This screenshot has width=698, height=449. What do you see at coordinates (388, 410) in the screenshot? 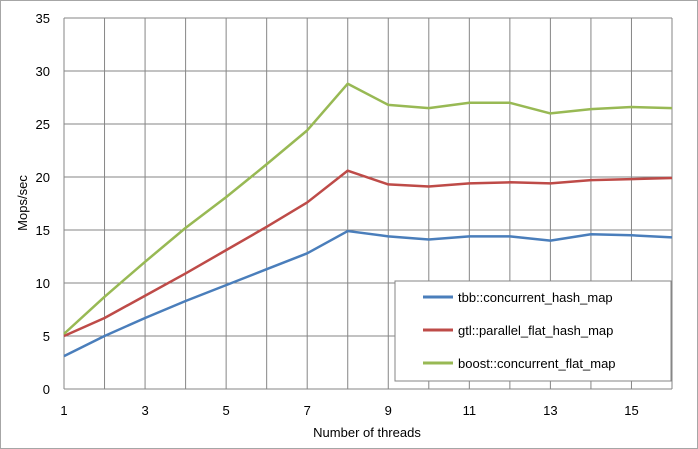
I see `x-tick-label: 9` at bounding box center [388, 410].